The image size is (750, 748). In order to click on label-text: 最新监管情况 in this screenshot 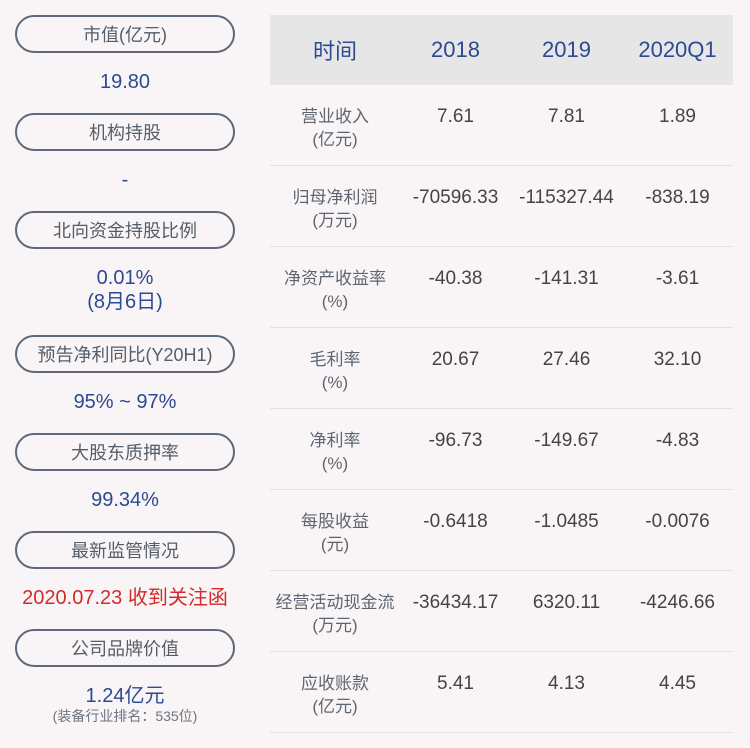, I will do `click(125, 551)`.